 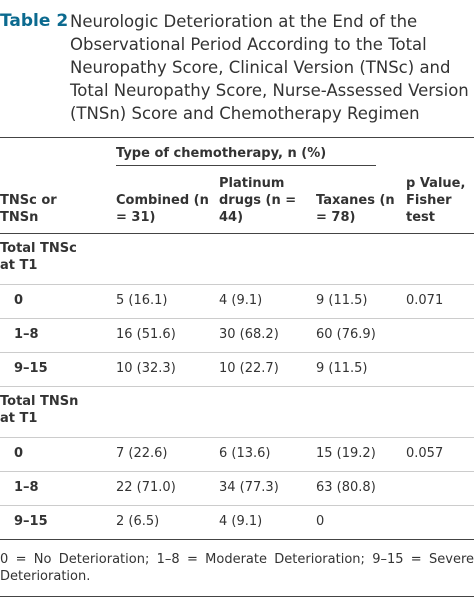 What do you see at coordinates (162, 209) in the screenshot?
I see `column-header: Combined (n = 31)` at bounding box center [162, 209].